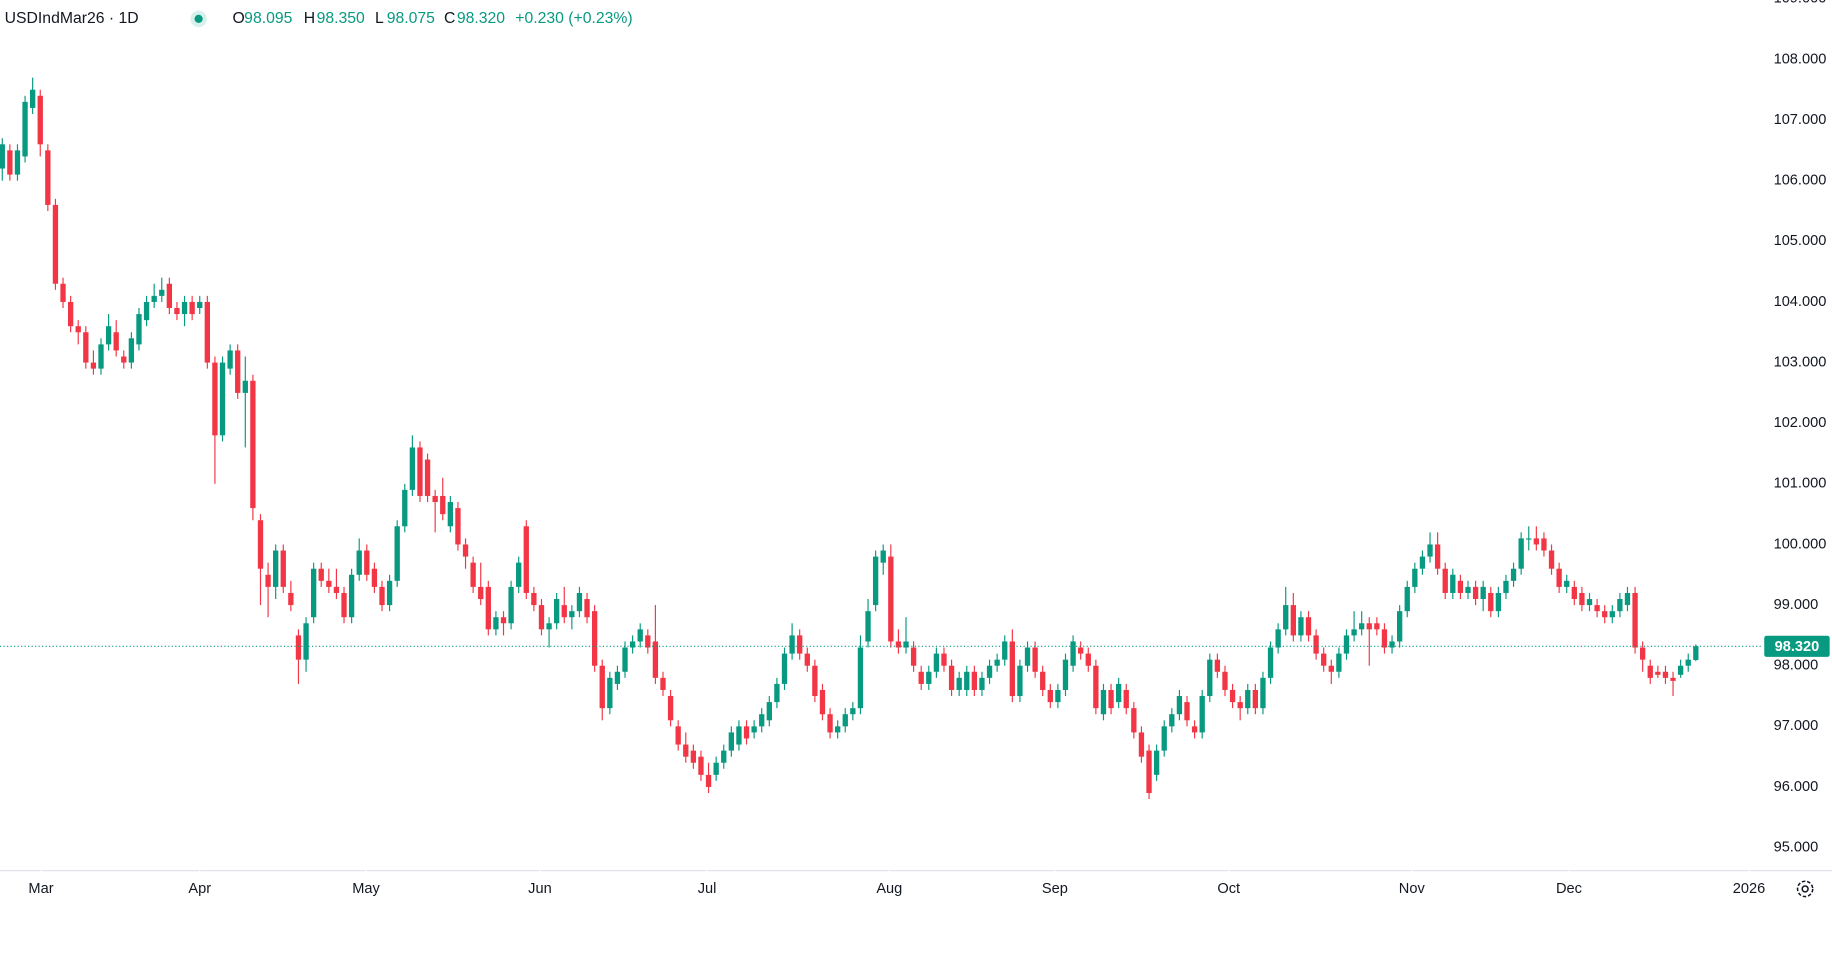 This screenshot has height=962, width=1832. What do you see at coordinates (1796, 726) in the screenshot?
I see `y-tick-label: 97.000` at bounding box center [1796, 726].